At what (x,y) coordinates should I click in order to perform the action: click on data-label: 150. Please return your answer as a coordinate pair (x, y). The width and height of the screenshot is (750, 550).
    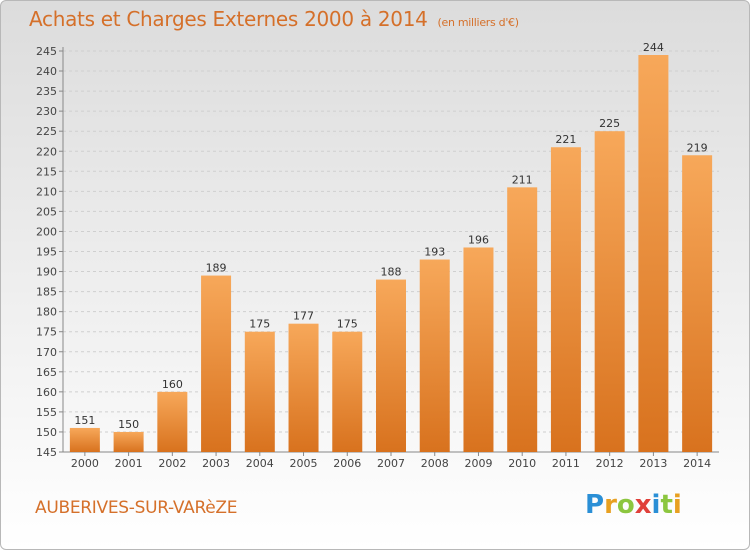
    Looking at the image, I should click on (128, 424).